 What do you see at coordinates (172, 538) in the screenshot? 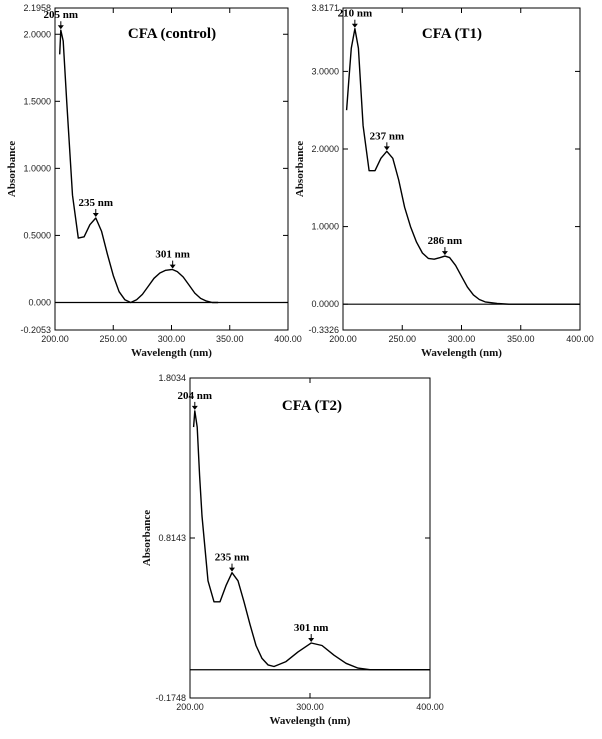
I see `y-tick-label: 0.8143` at bounding box center [172, 538].